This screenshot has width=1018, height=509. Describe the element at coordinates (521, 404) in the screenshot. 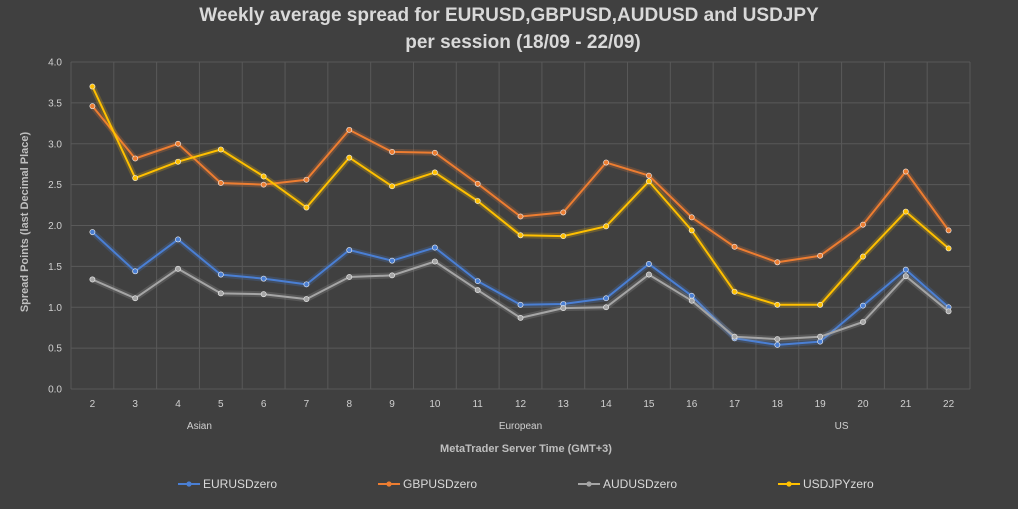

I see `x-tick-label: 12` at that location.